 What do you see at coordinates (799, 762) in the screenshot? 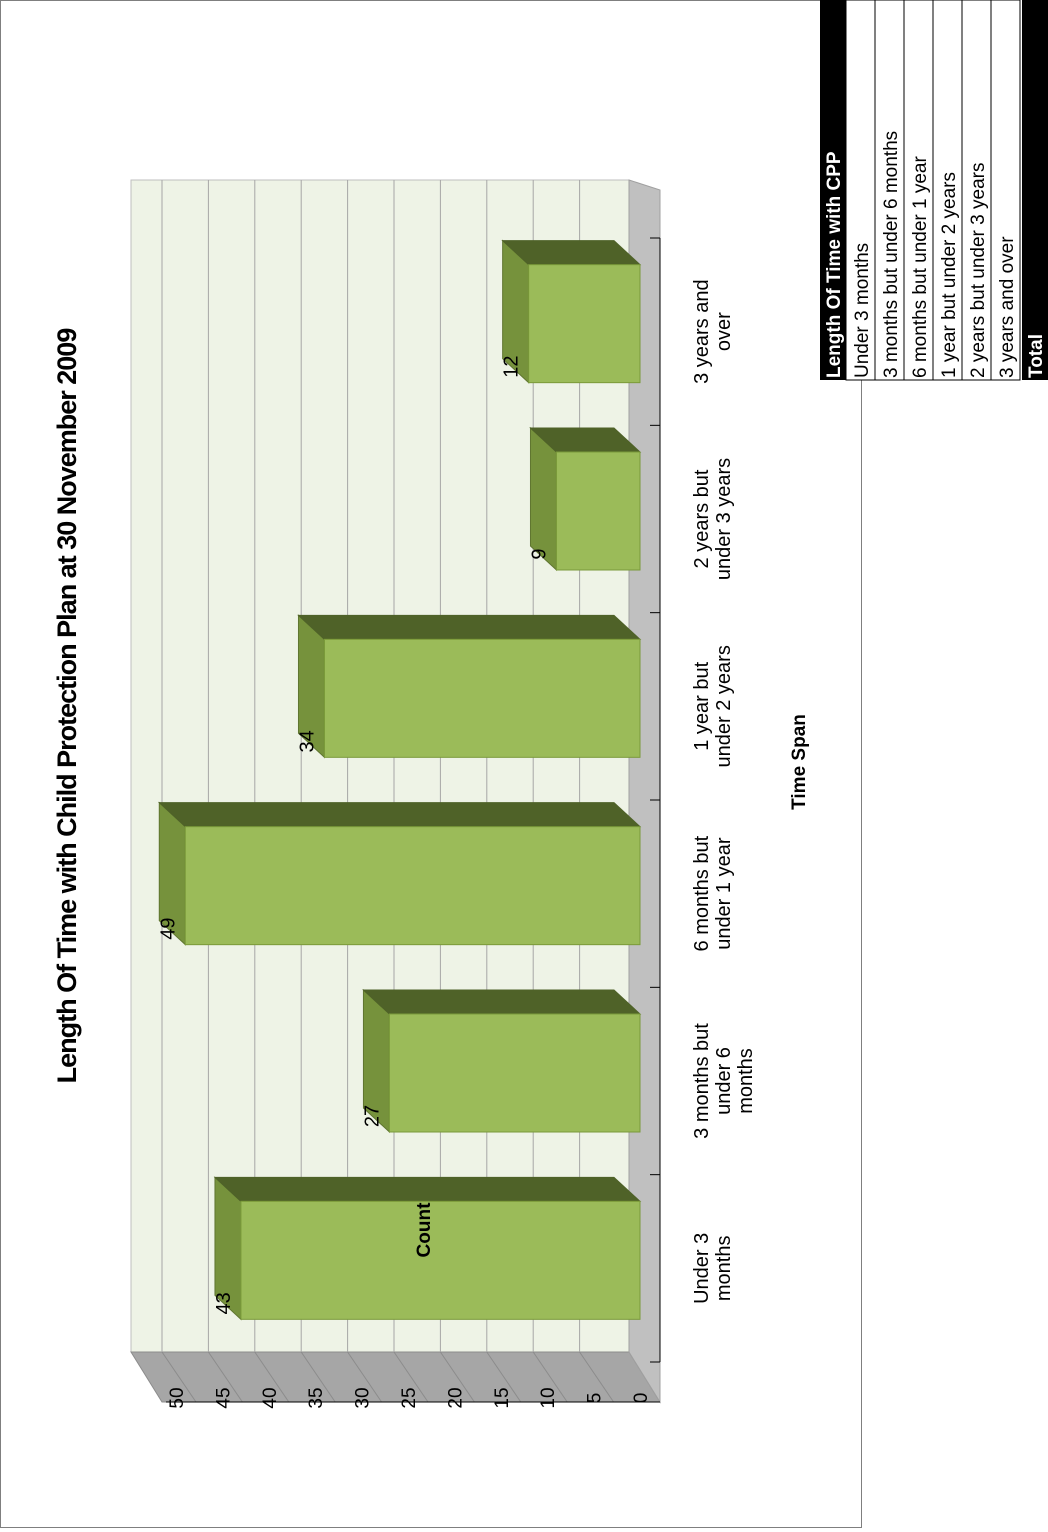
I see `x-axis-title: Time Span` at bounding box center [799, 762].